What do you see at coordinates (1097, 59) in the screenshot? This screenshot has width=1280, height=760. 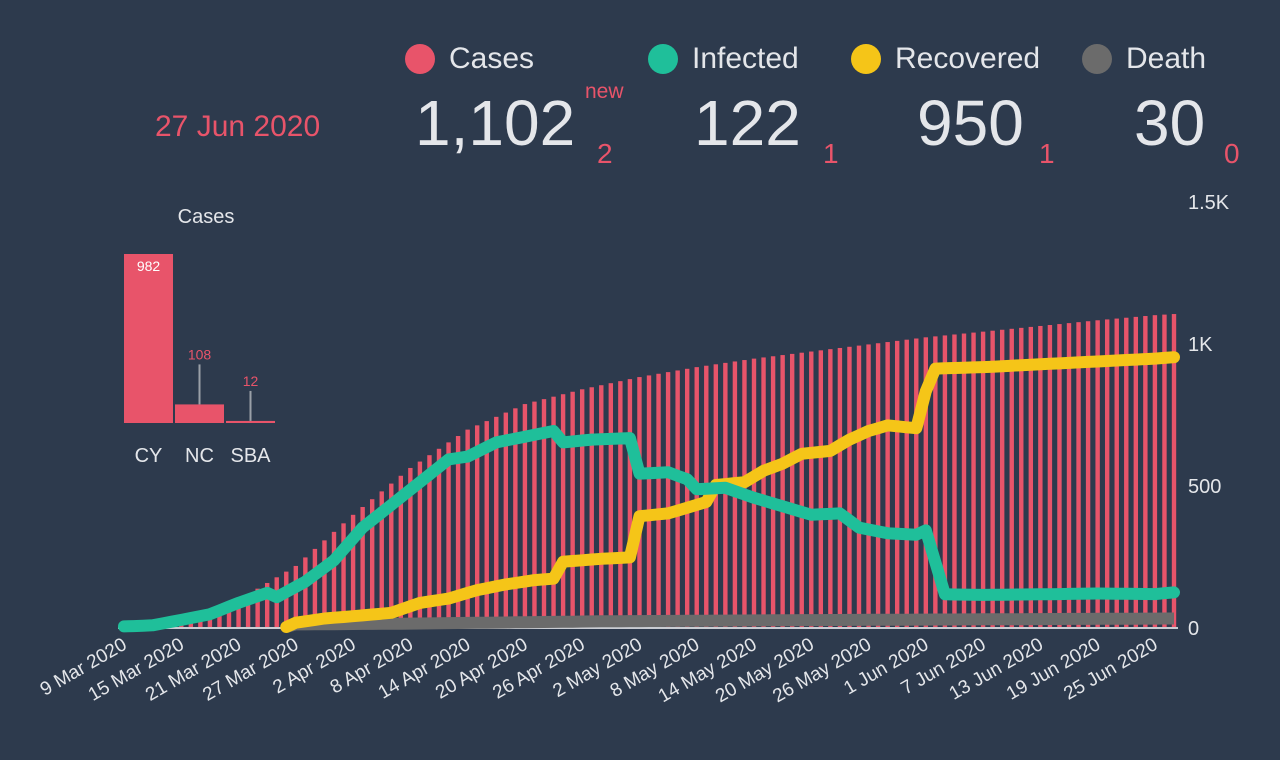 I see `death-legend-dot-icon` at bounding box center [1097, 59].